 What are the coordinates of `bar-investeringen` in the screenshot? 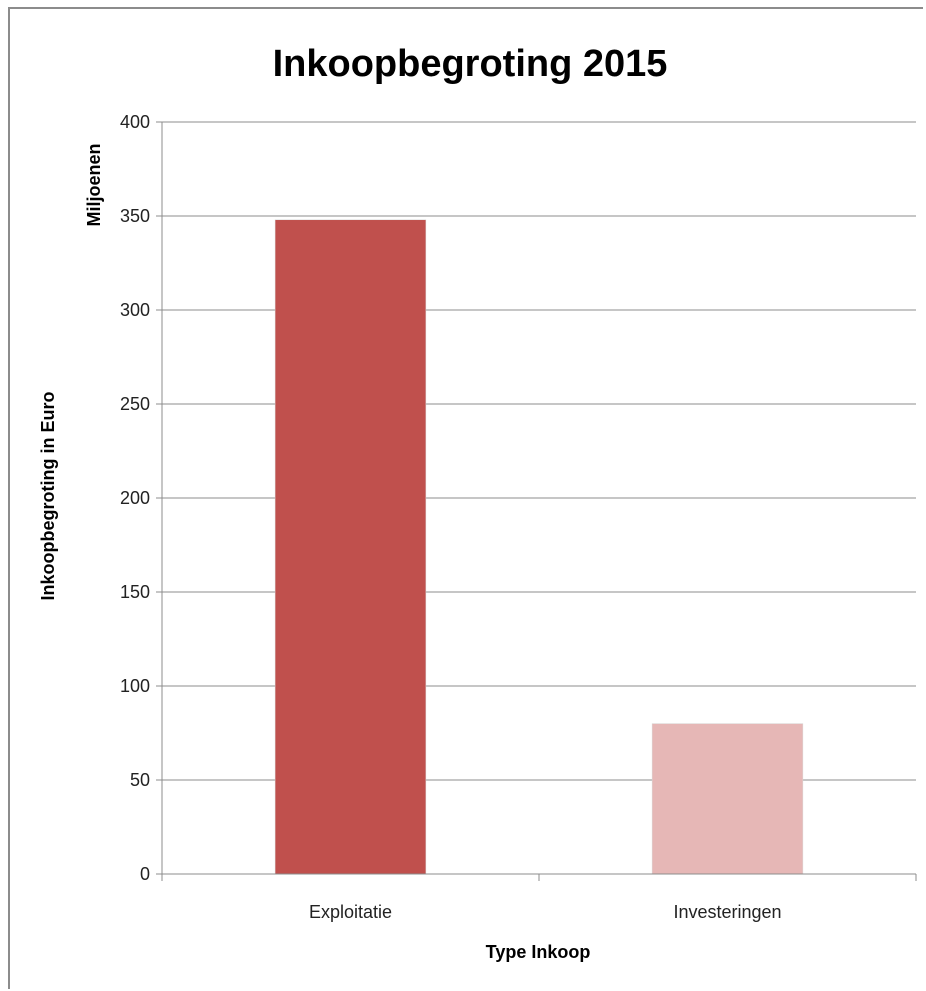 It's located at (727, 799).